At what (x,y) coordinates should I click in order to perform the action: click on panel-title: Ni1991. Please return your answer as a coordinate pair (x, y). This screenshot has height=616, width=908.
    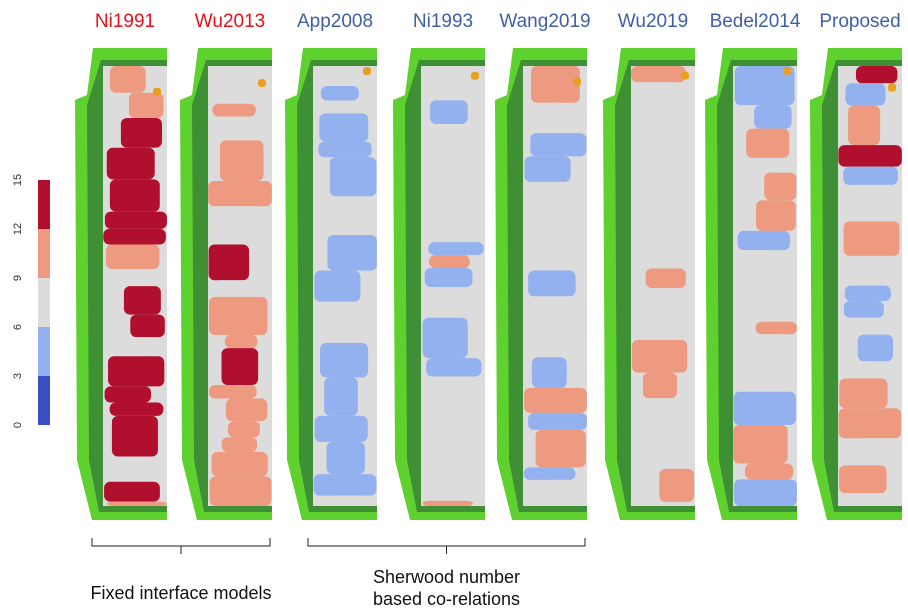
    Looking at the image, I should click on (125, 21).